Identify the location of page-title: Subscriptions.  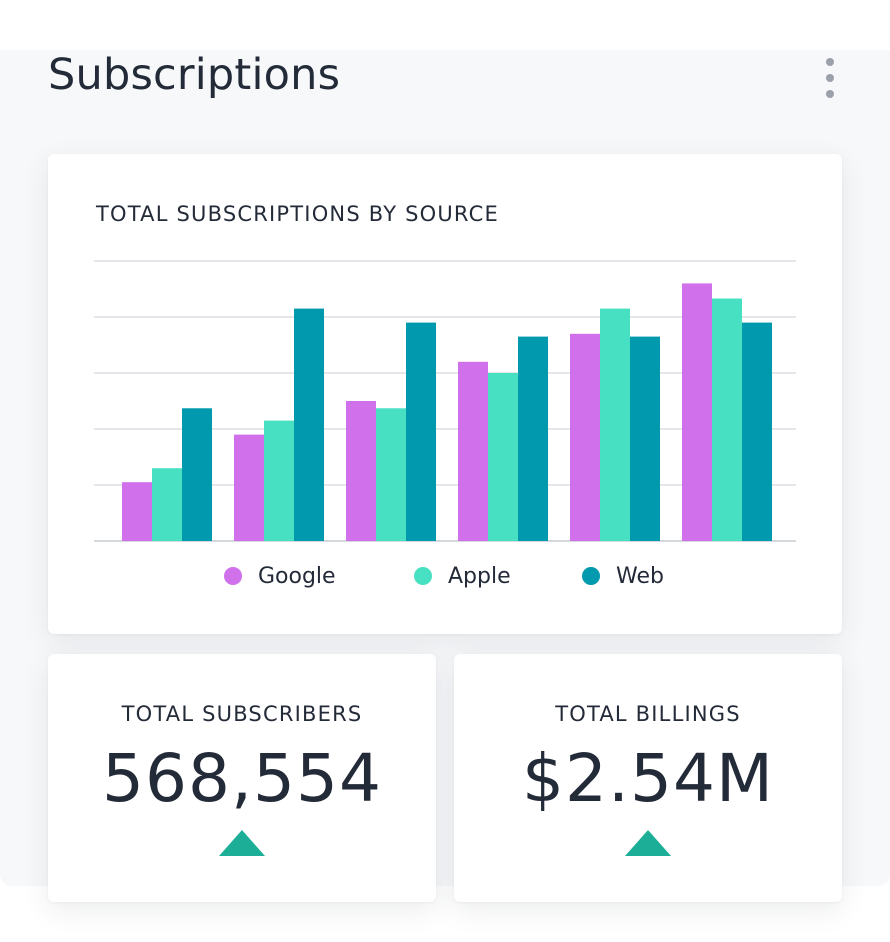
(194, 75).